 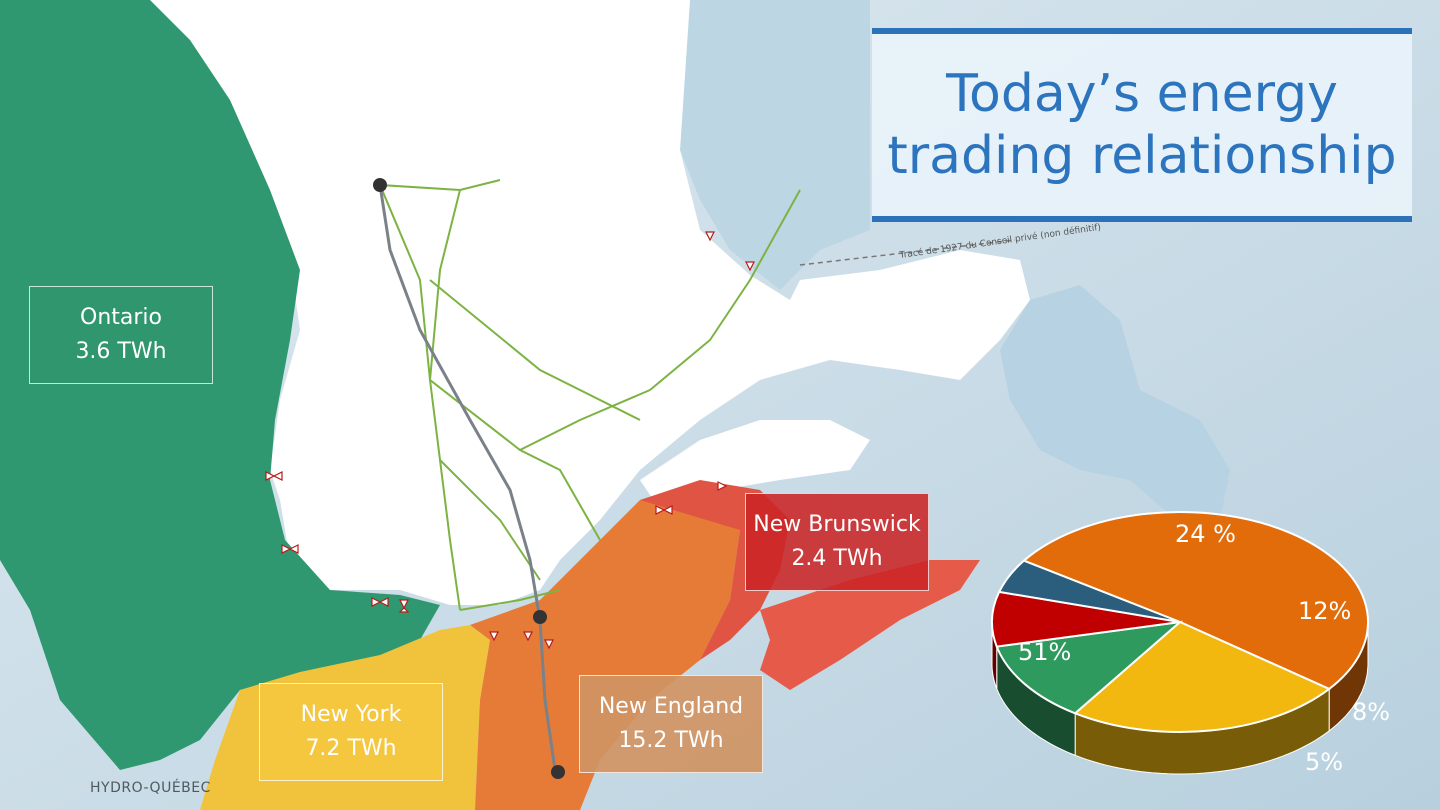 I want to click on ontario-value: 3.6 TWh, so click(x=121, y=351).